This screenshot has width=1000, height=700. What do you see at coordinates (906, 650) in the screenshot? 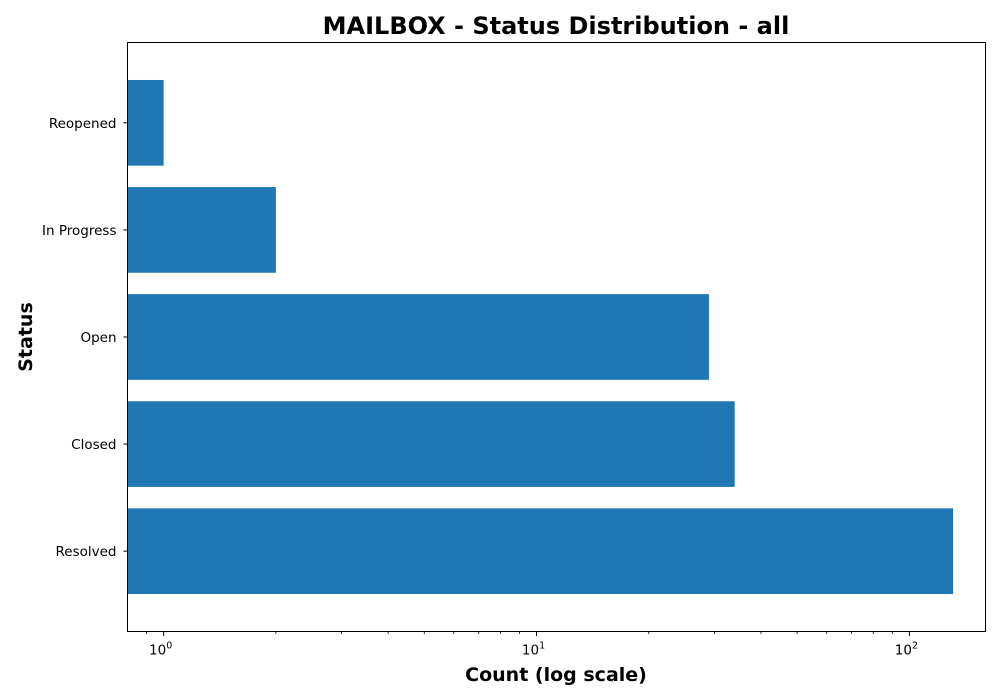
I see `x-tick-label: 10²` at bounding box center [906, 650].